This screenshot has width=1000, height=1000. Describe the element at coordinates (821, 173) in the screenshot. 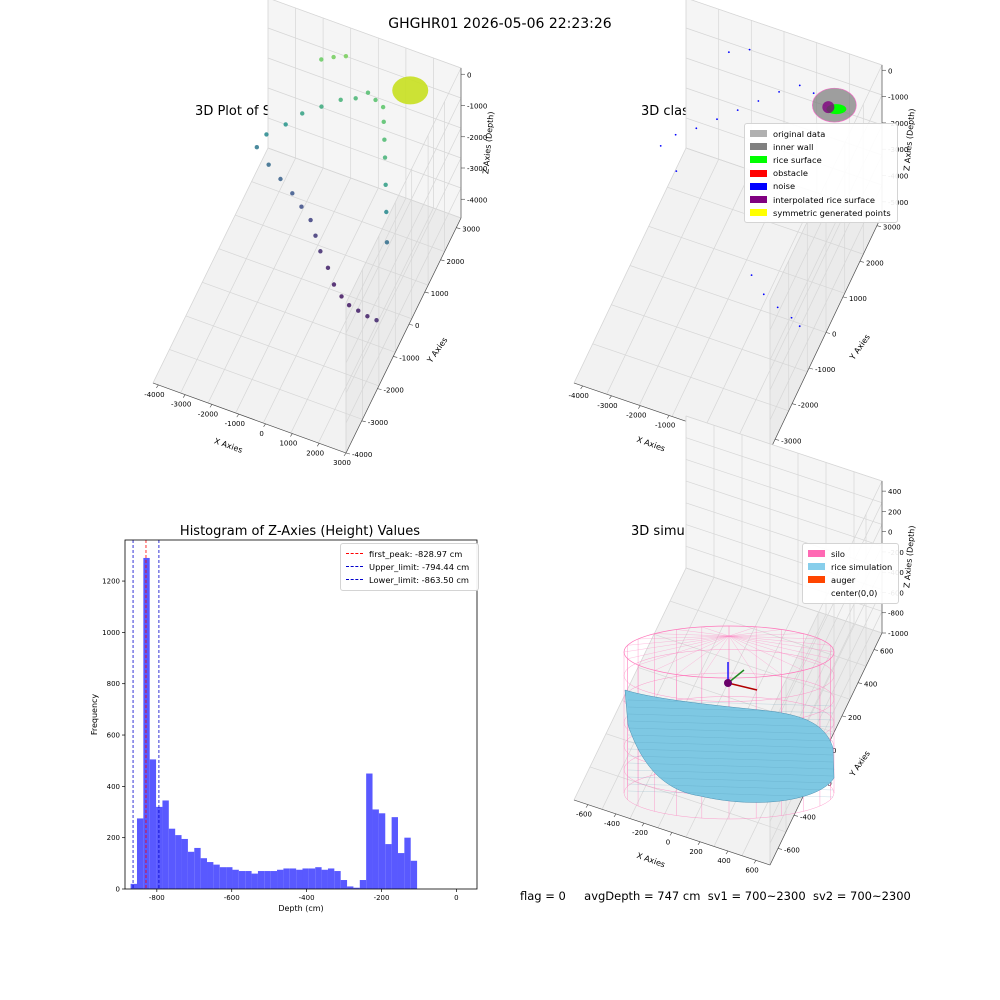

I see `legend-entry: obstacle` at that location.